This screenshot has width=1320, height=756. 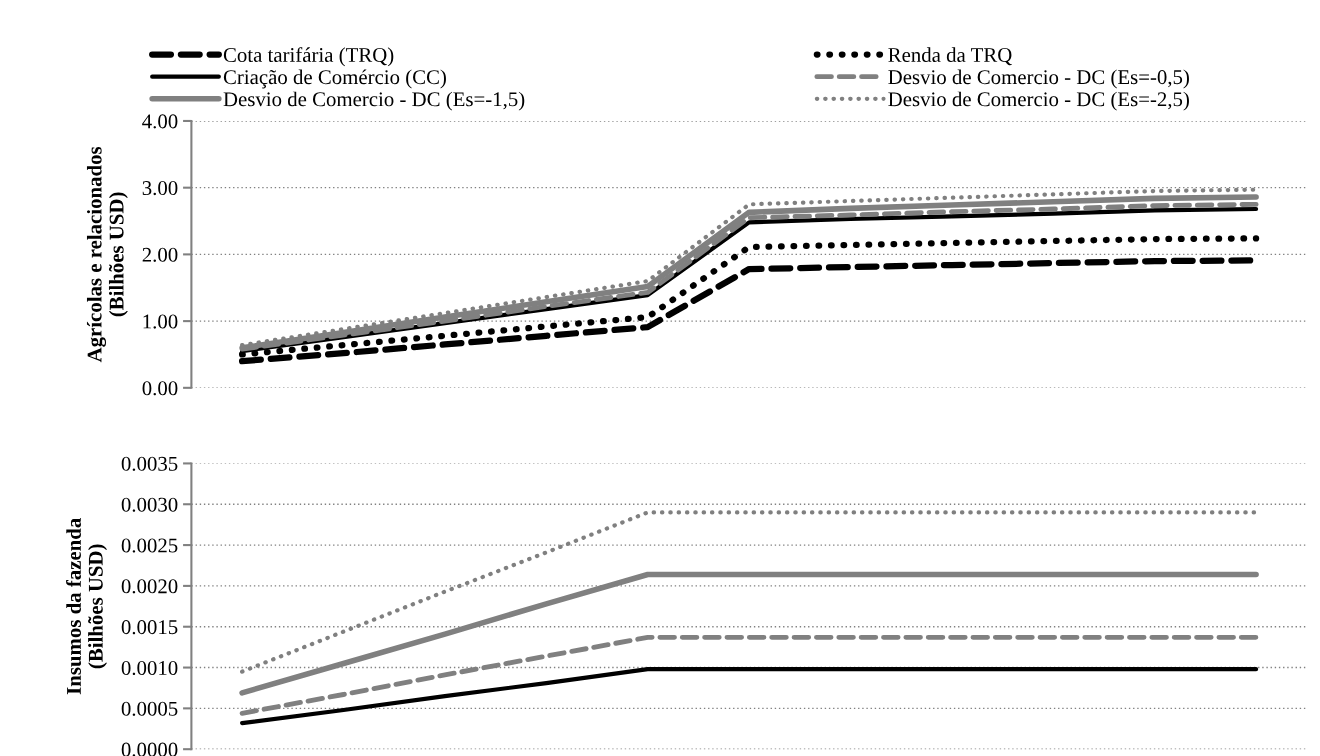 What do you see at coordinates (149, 668) in the screenshot?
I see `y-tick-label: 0.0010` at bounding box center [149, 668].